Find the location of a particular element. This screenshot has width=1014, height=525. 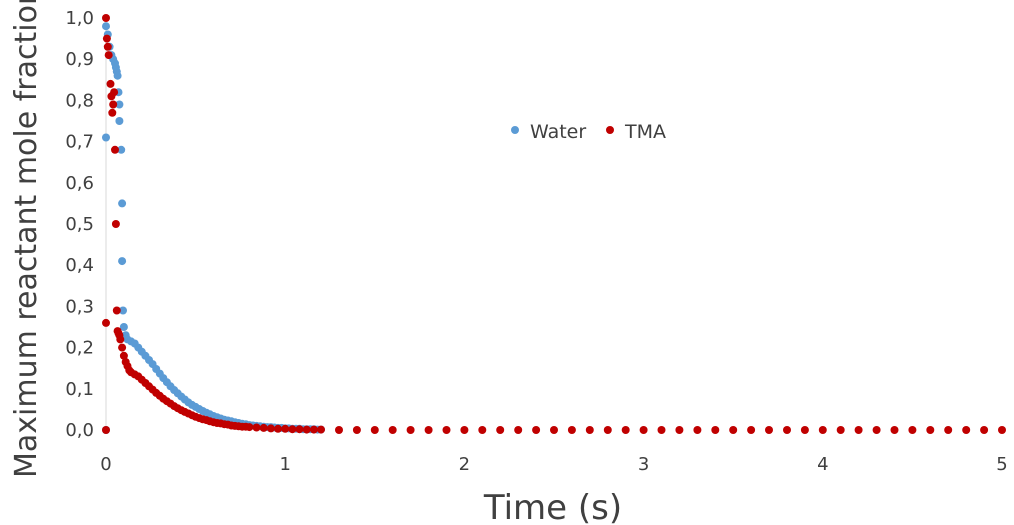

x-tick-label: 3 is located at coordinates (643, 464).